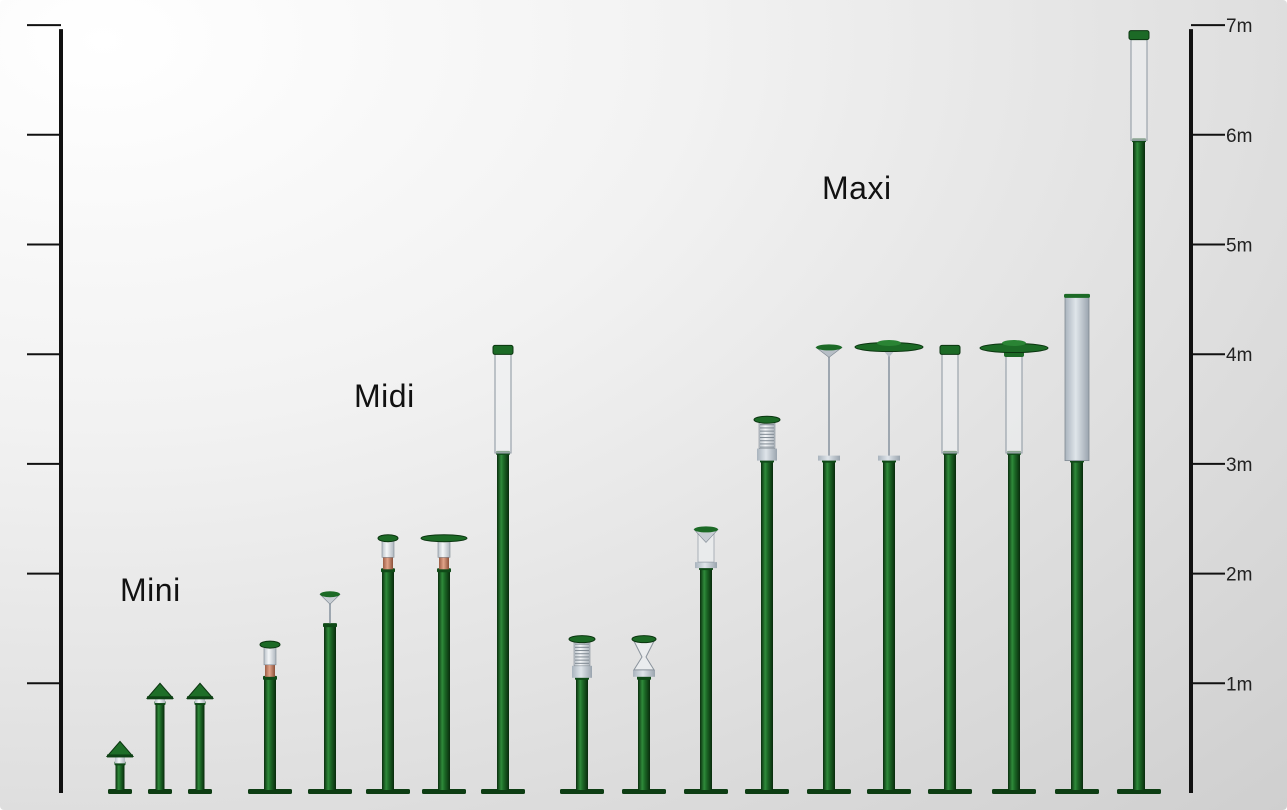  I want to click on scale-tick-label: 5m, so click(1239, 246).